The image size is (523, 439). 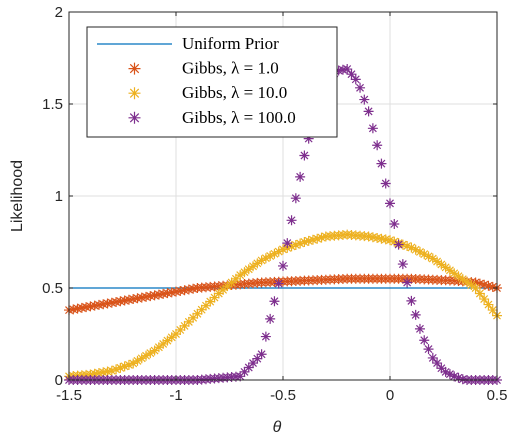 I want to click on legend-label: Gibbs, λ = 10.0, so click(x=234, y=92).